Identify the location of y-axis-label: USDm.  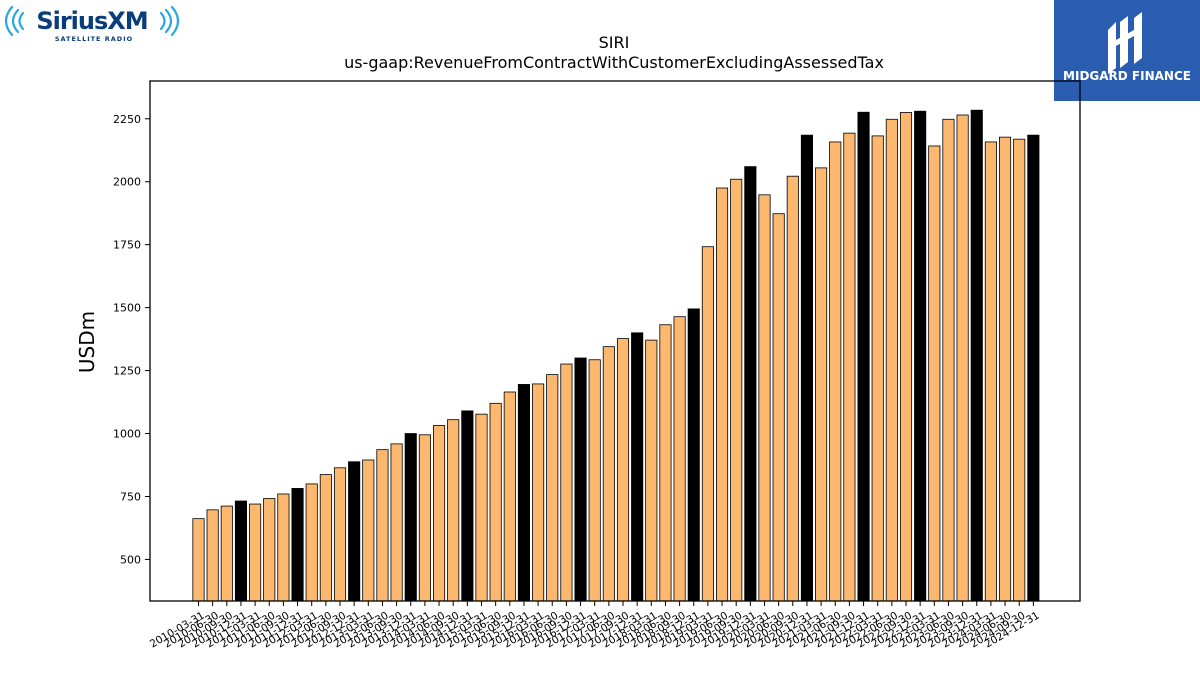
(87, 342).